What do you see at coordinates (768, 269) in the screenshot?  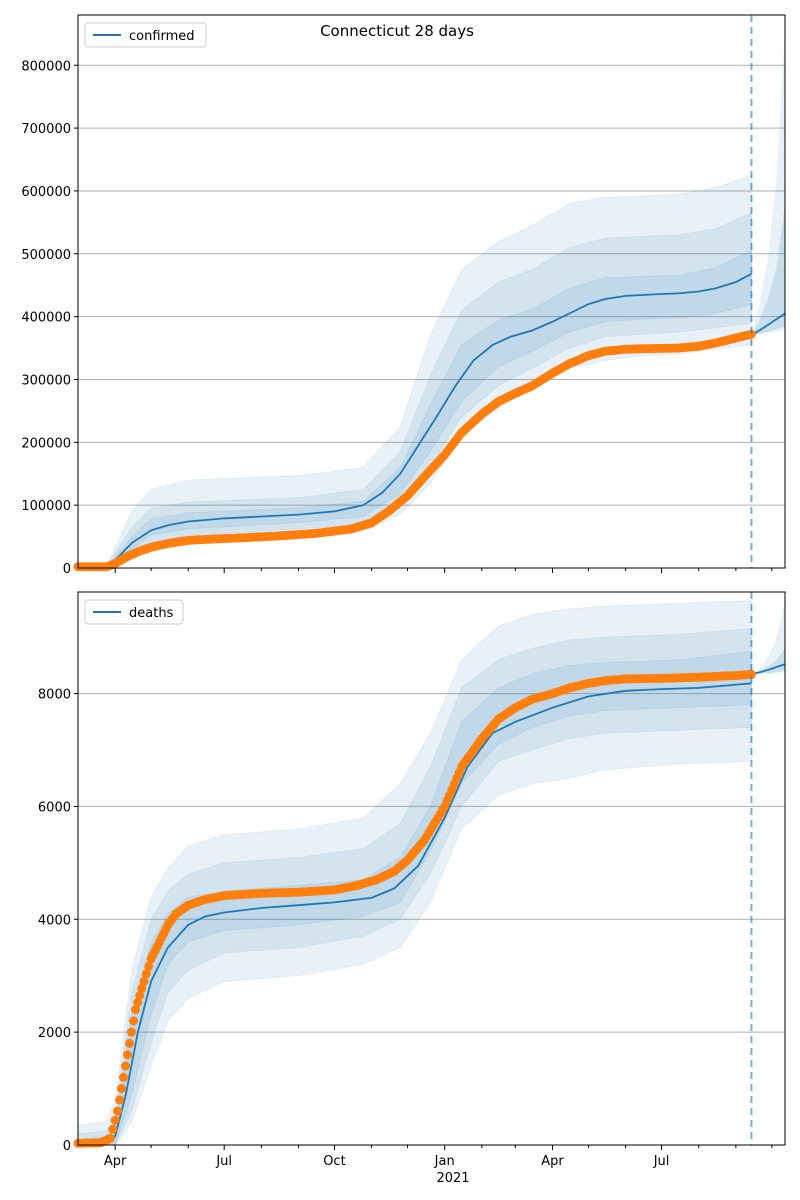 I see `forecast-band-inner` at bounding box center [768, 269].